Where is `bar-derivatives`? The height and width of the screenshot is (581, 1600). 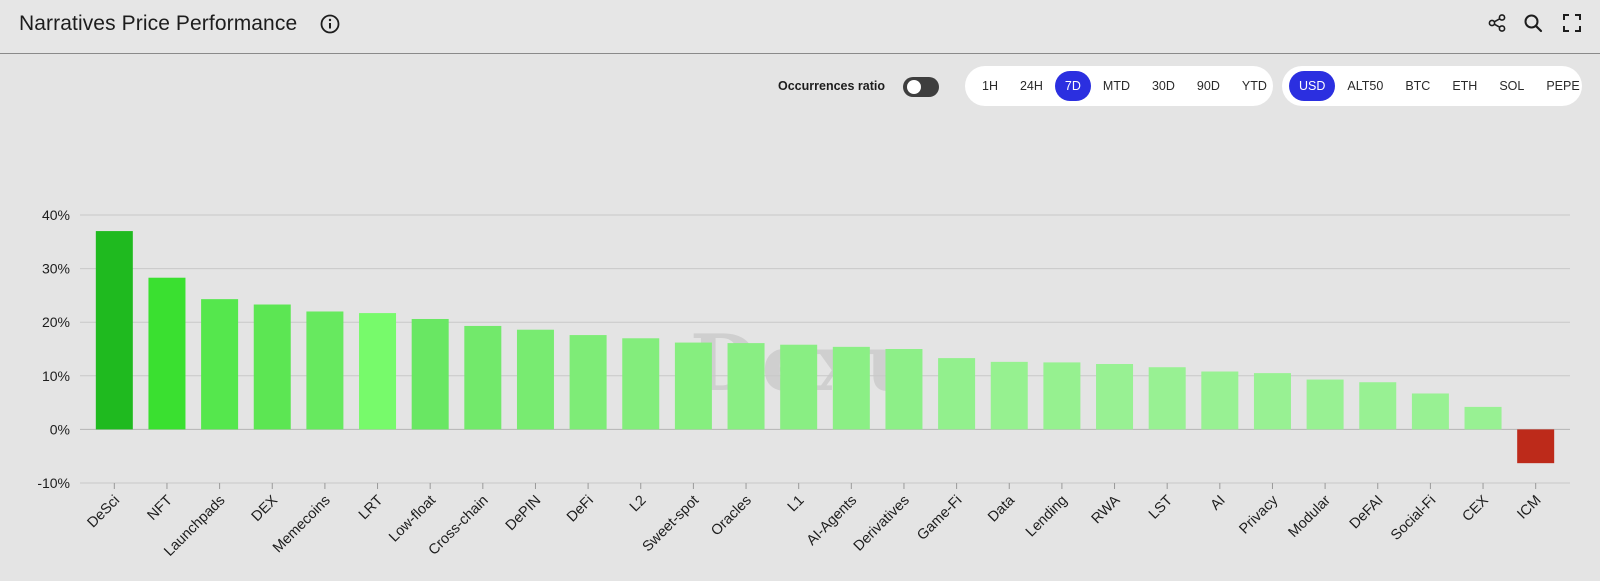 bar-derivatives is located at coordinates (904, 389).